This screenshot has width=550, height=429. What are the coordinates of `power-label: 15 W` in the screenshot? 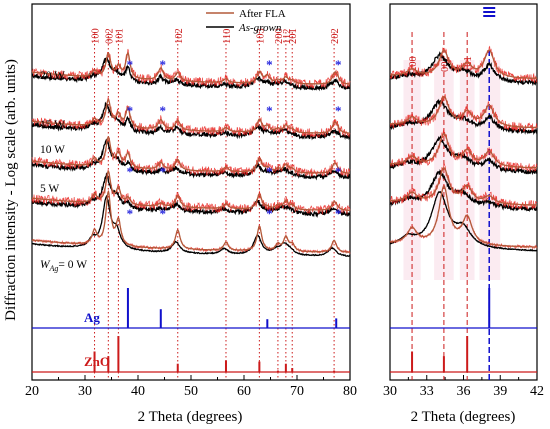 It's located at (52, 125).